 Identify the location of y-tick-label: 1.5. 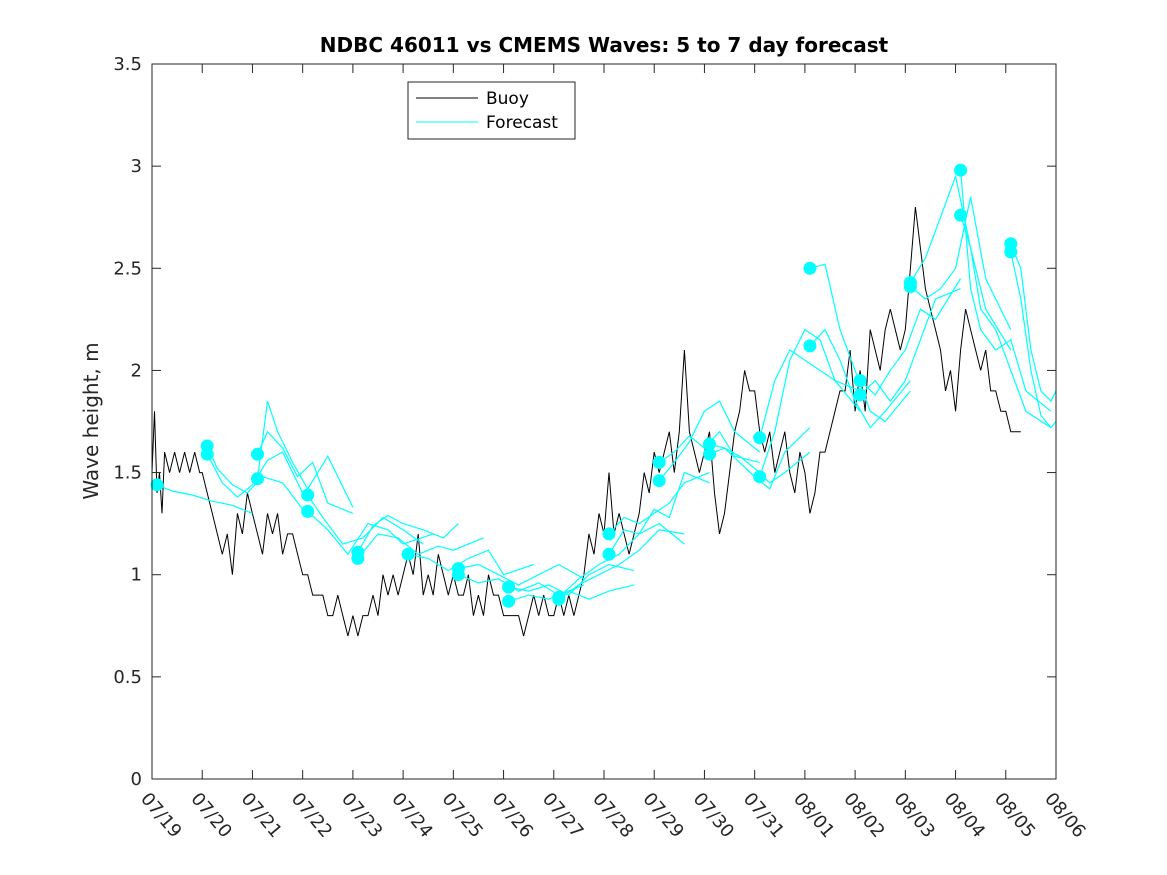
(127, 473).